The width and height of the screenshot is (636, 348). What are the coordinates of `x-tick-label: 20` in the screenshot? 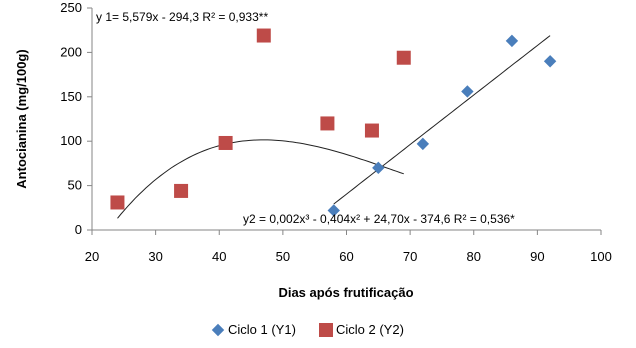 It's located at (92, 256).